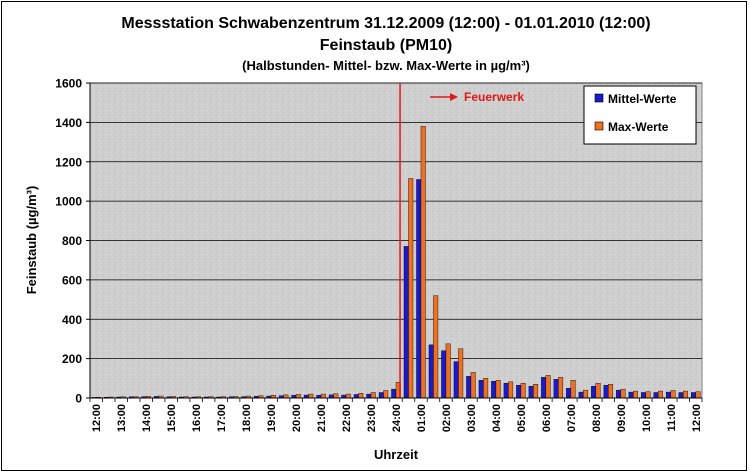  I want to click on legend-label-max: Max-Werte, so click(638, 127).